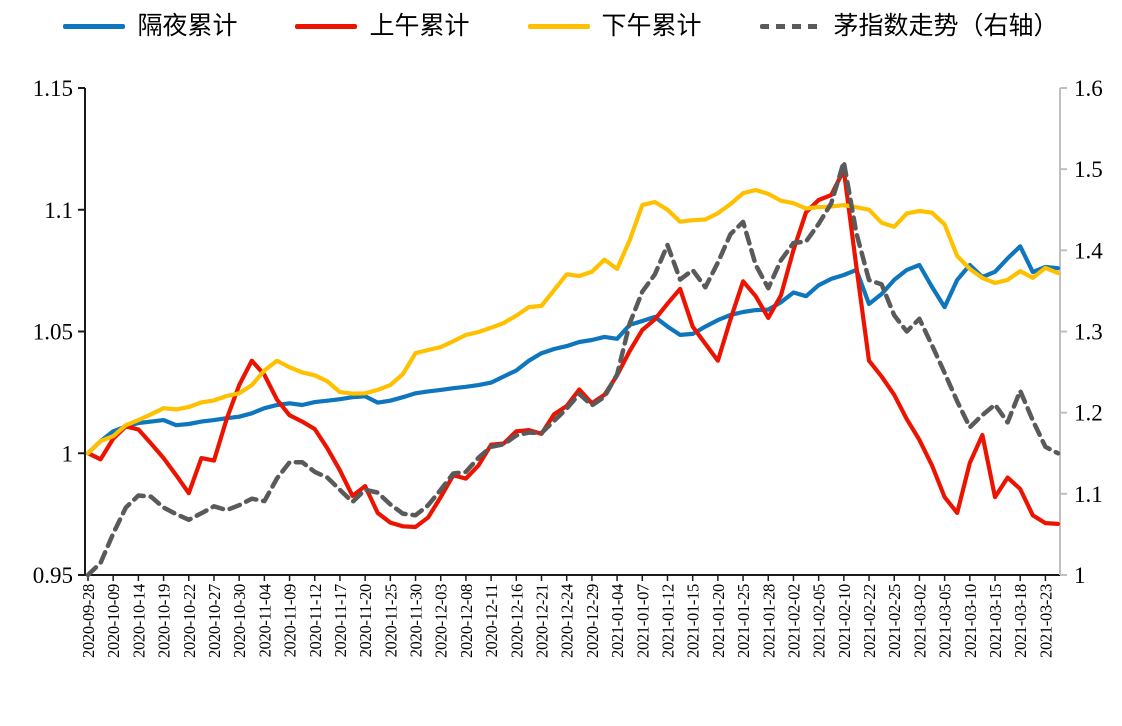 The width and height of the screenshot is (1122, 726). What do you see at coordinates (1088, 88) in the screenshot?
I see `right-axis-tick-label: 1.6` at bounding box center [1088, 88].